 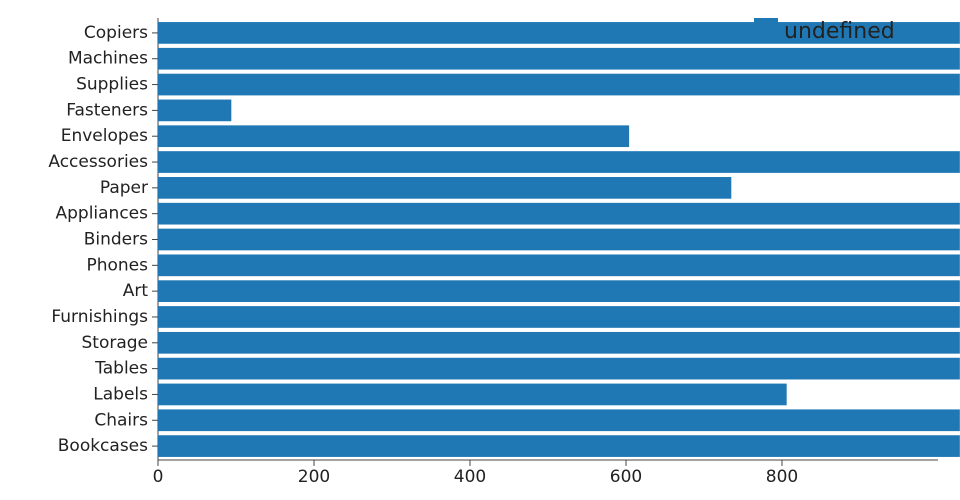 What do you see at coordinates (98, 162) in the screenshot?
I see `y-tick-label: Accessories` at bounding box center [98, 162].